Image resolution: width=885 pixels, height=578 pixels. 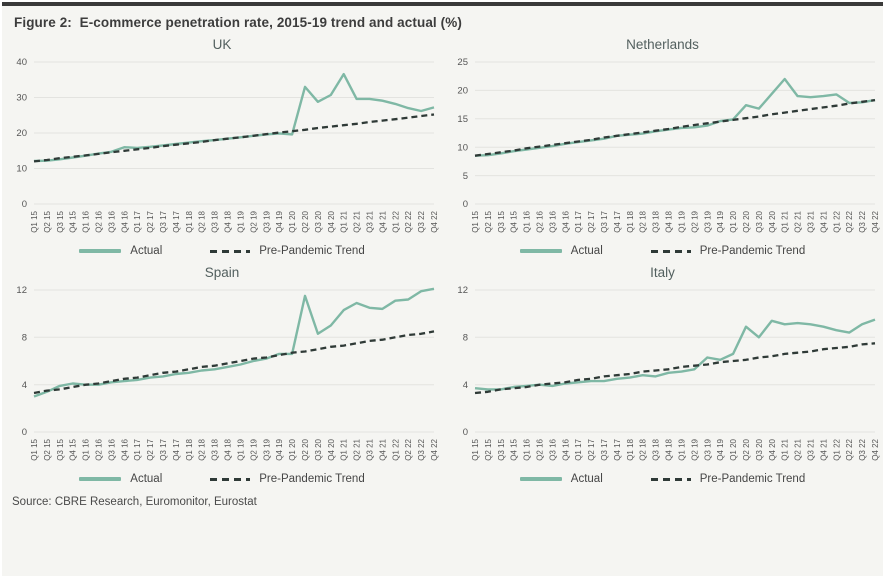 What do you see at coordinates (137, 221) in the screenshot?
I see `svg-text: Q1 17` at bounding box center [137, 221].